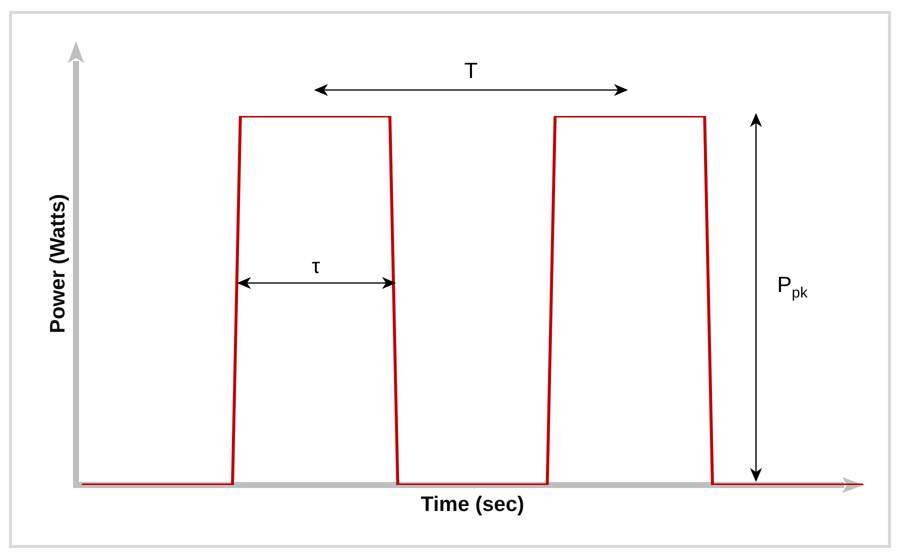 Image resolution: width=902 pixels, height=555 pixels. Describe the element at coordinates (58, 264) in the screenshot. I see `y-axis-title: Power (Watts)` at that location.